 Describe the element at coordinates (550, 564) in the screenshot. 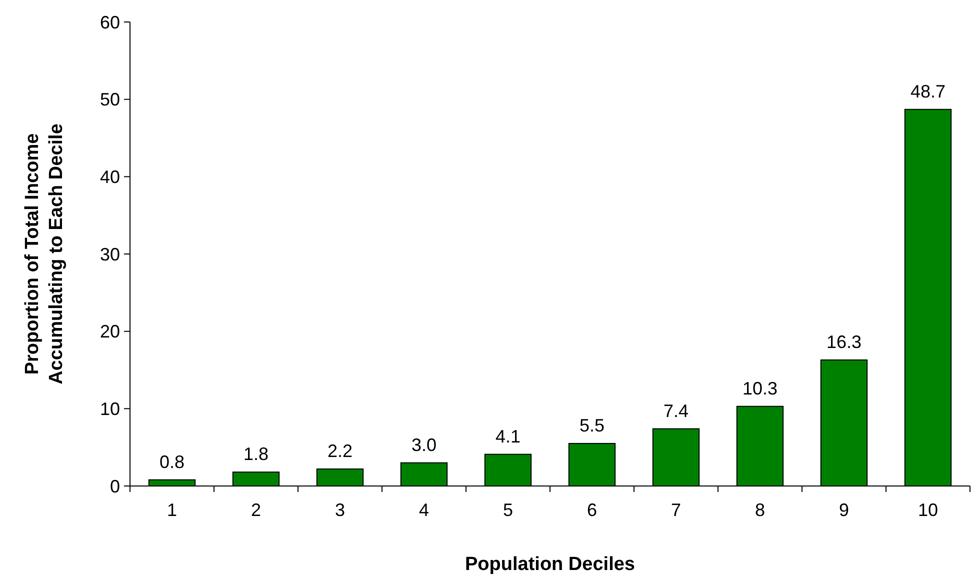

I see `x-axis-title: Population Deciles` at that location.